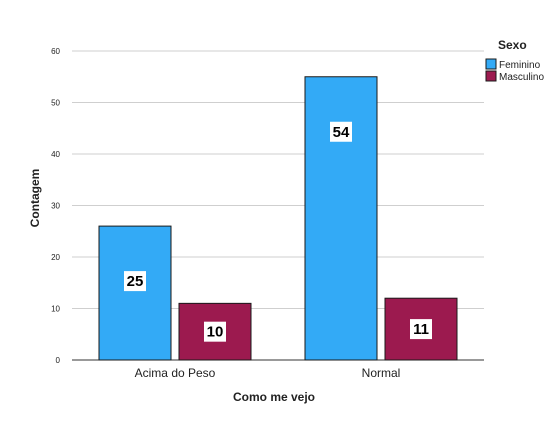  I want to click on y-axis-ticks: 0 10 20 30 40 50 60, so click(55, 206).